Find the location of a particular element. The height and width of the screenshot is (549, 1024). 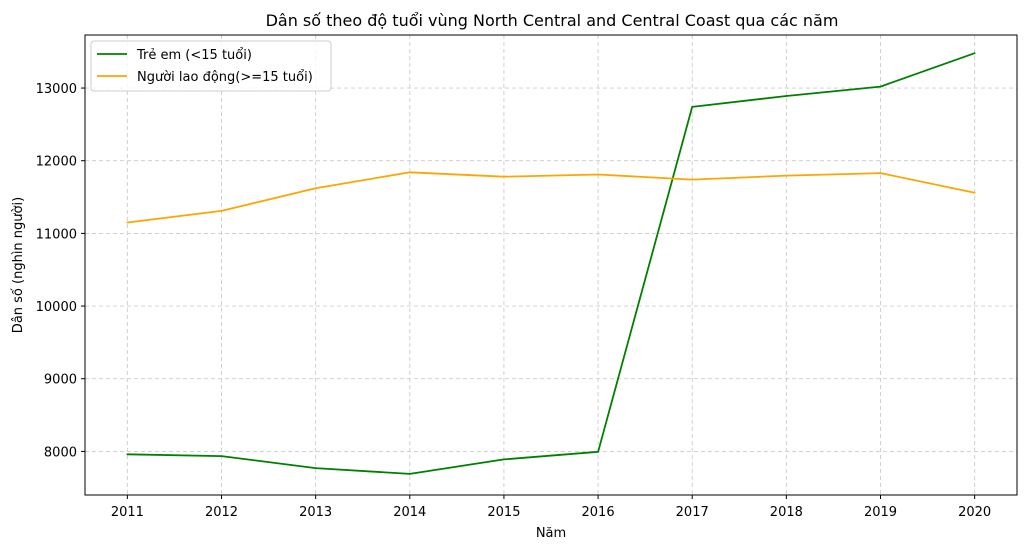

x-tick-label: 2012 is located at coordinates (221, 512).